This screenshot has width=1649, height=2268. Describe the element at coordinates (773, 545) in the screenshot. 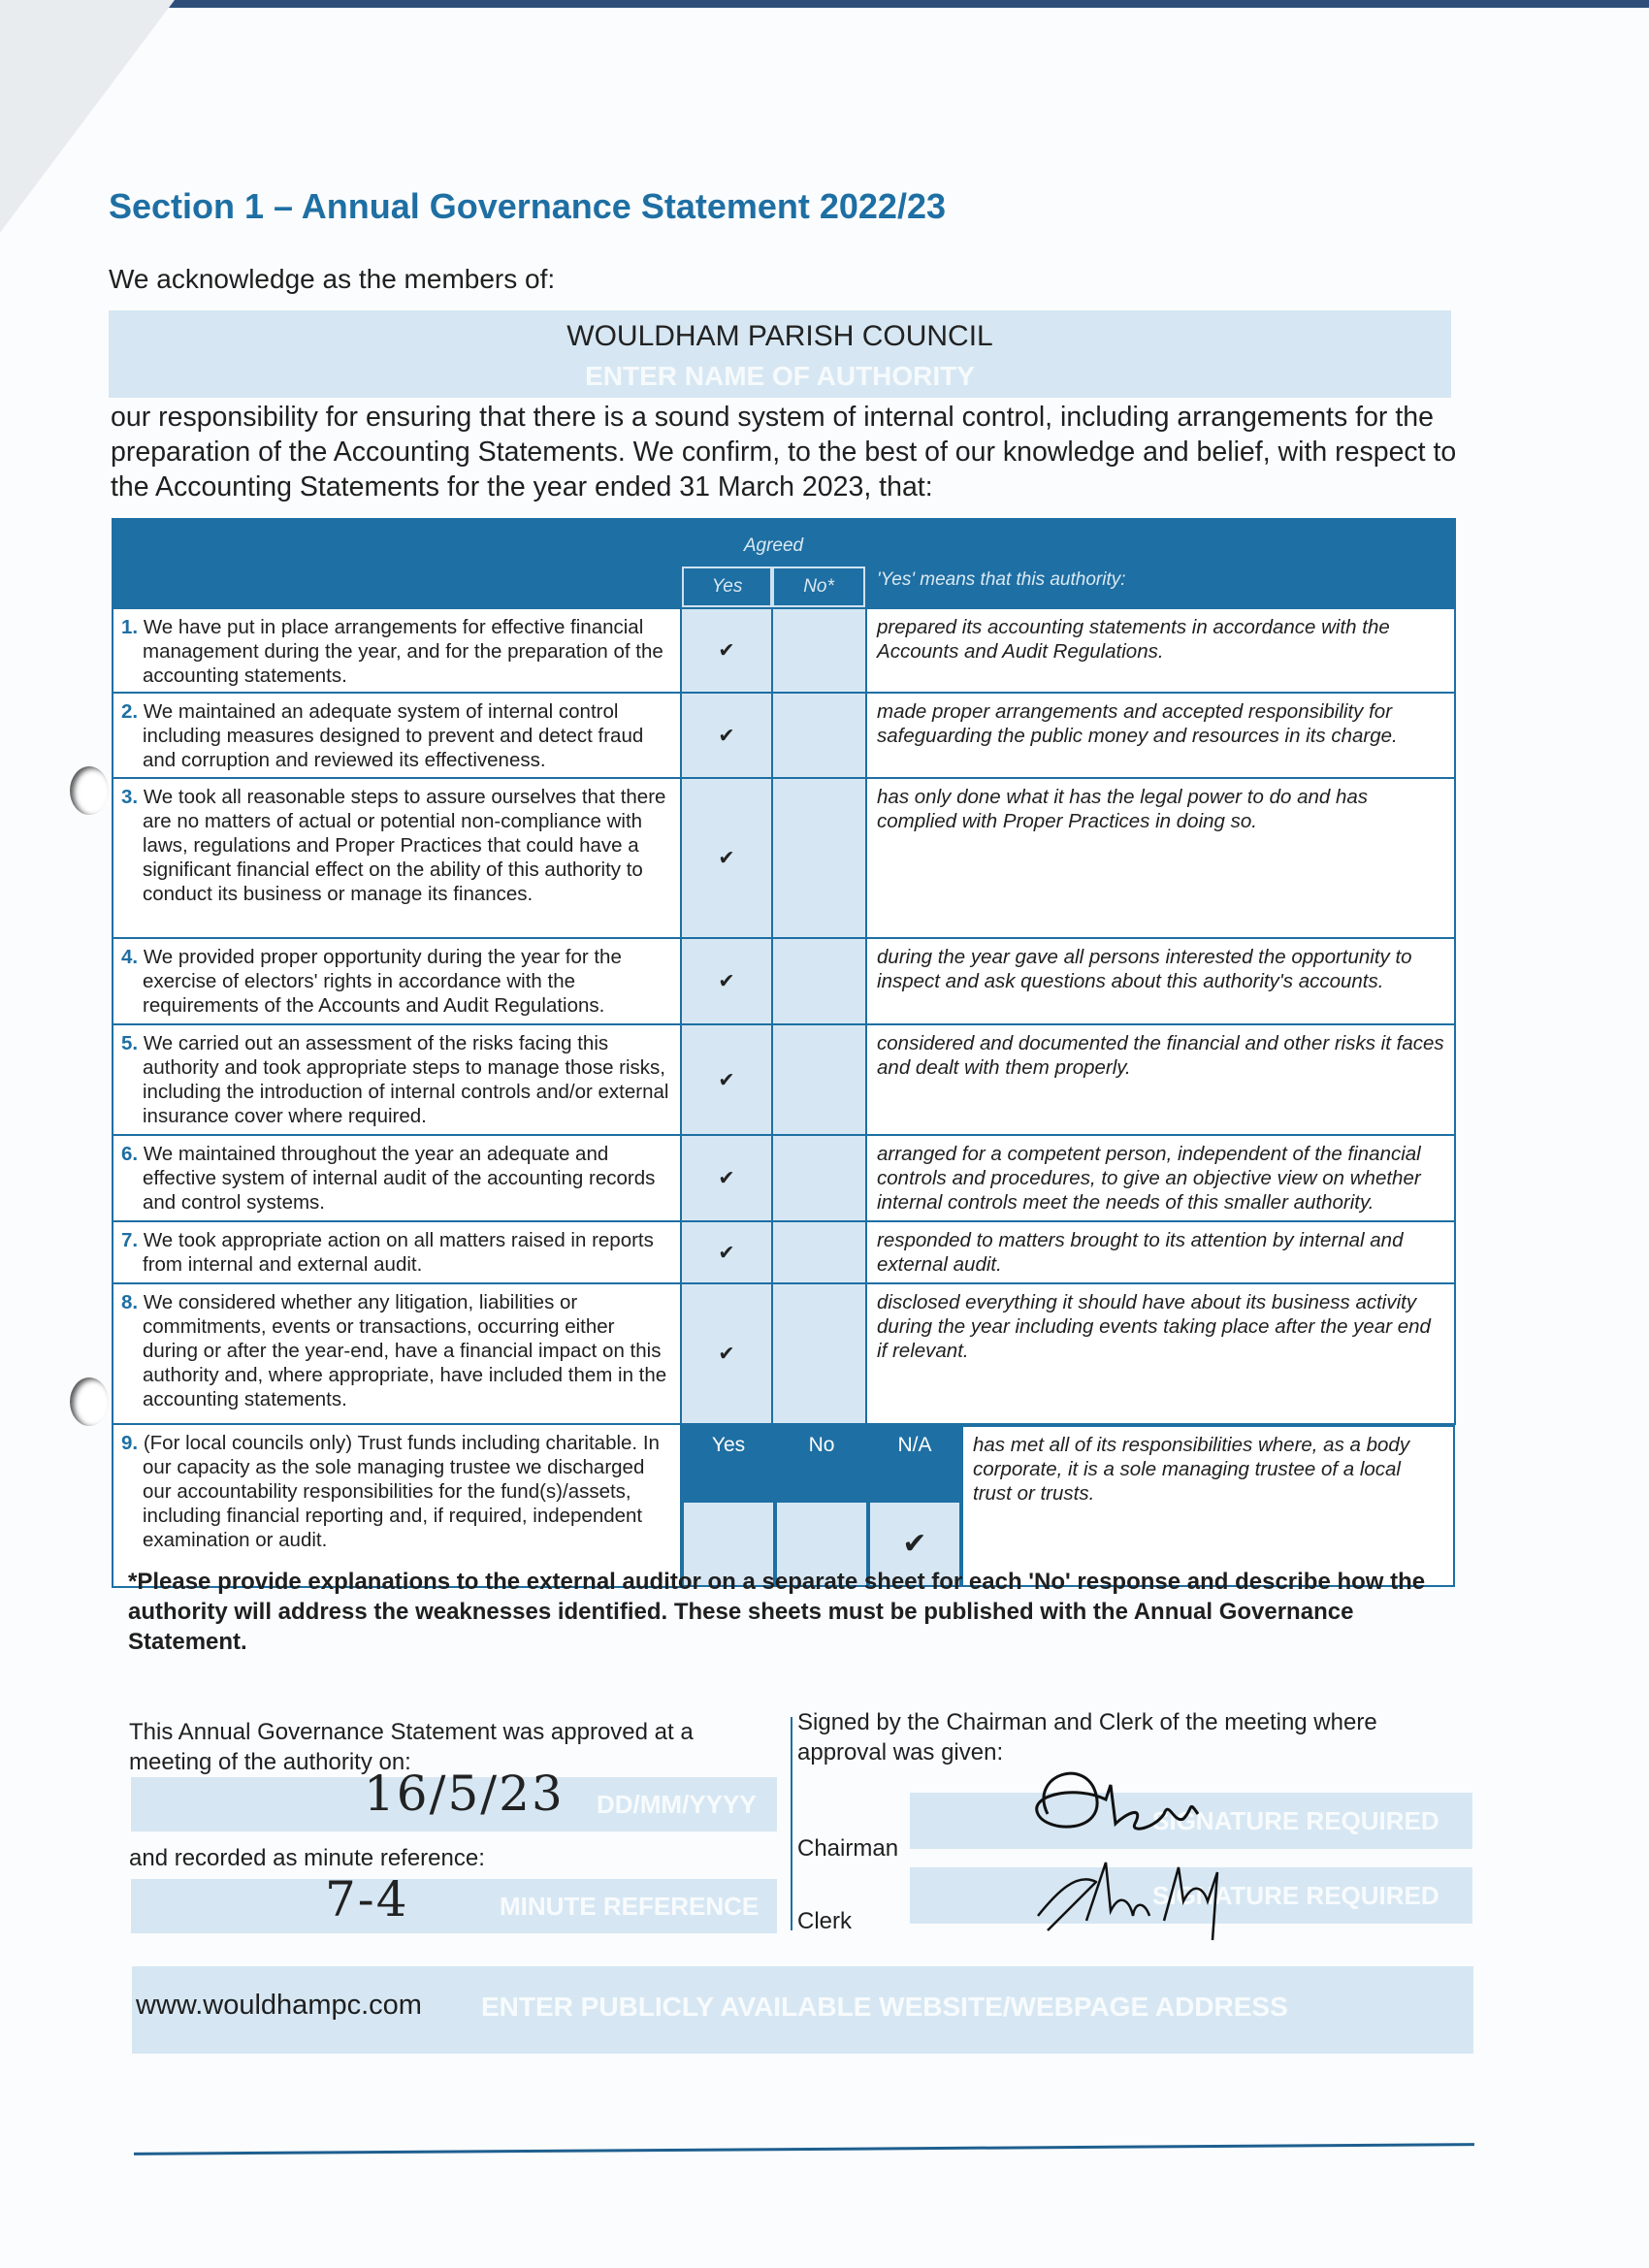

I see `agreed-label: Agreed` at that location.